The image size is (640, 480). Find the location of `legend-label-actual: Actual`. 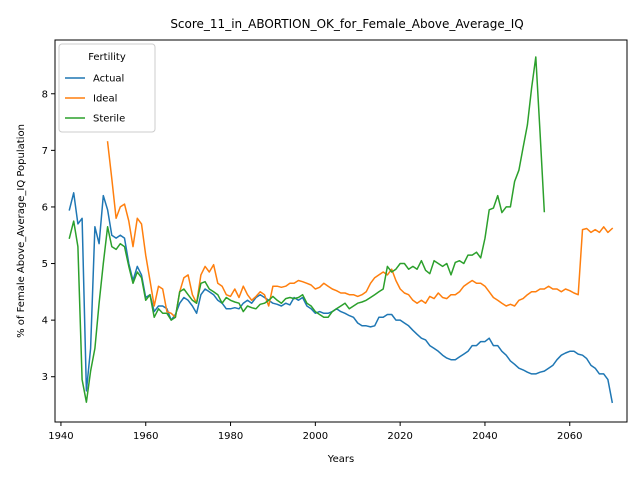

legend-label-actual: Actual is located at coordinates (108, 79).